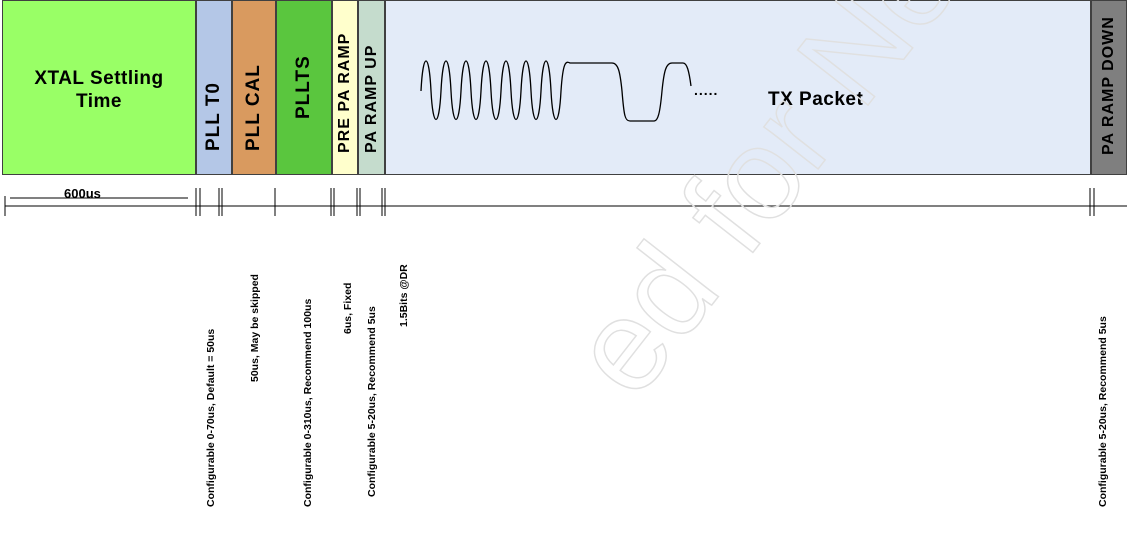  What do you see at coordinates (308, 402) in the screenshot?
I see `note-pllts: Configurable 0-310us, Recommend 100us` at bounding box center [308, 402].